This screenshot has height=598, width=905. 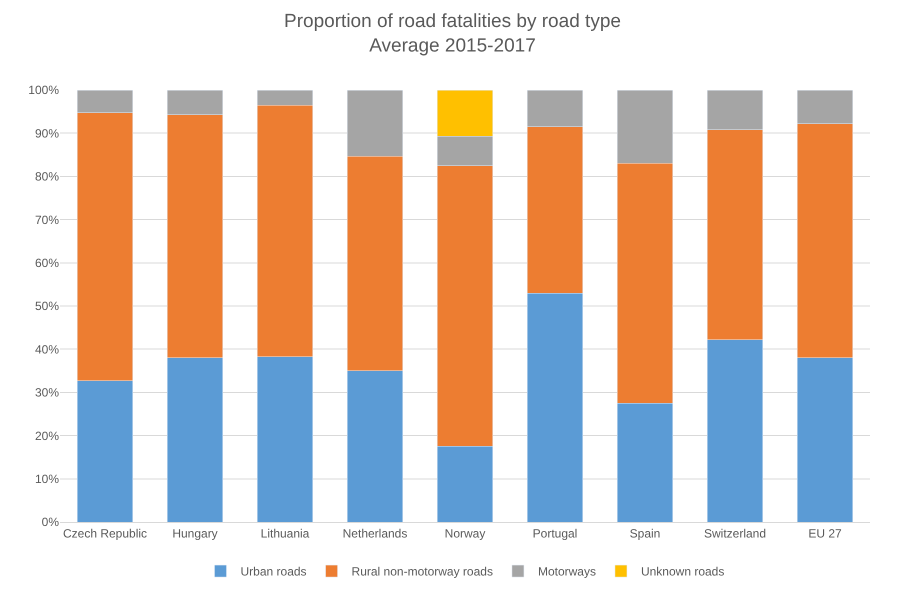 What do you see at coordinates (47, 349) in the screenshot?
I see `y-tick-label: 40%` at bounding box center [47, 349].